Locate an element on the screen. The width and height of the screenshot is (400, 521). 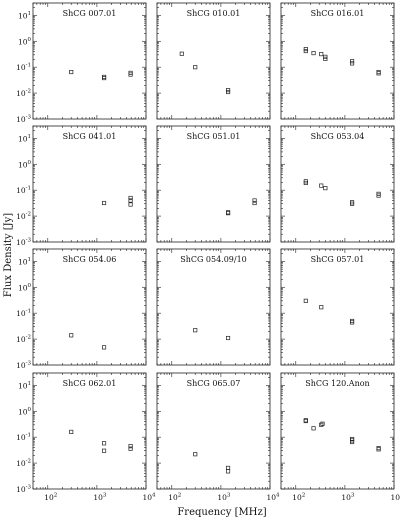
panel: ShCG 057.01 is located at coordinates (337, 307).